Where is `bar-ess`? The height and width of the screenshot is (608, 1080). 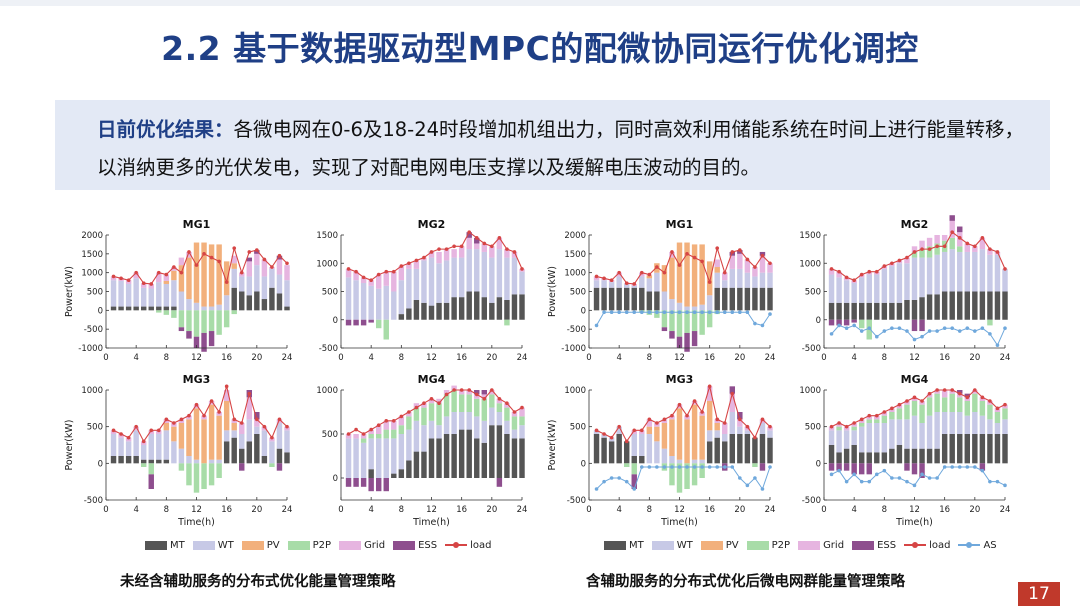
bar-ess is located at coordinates (477, 392).